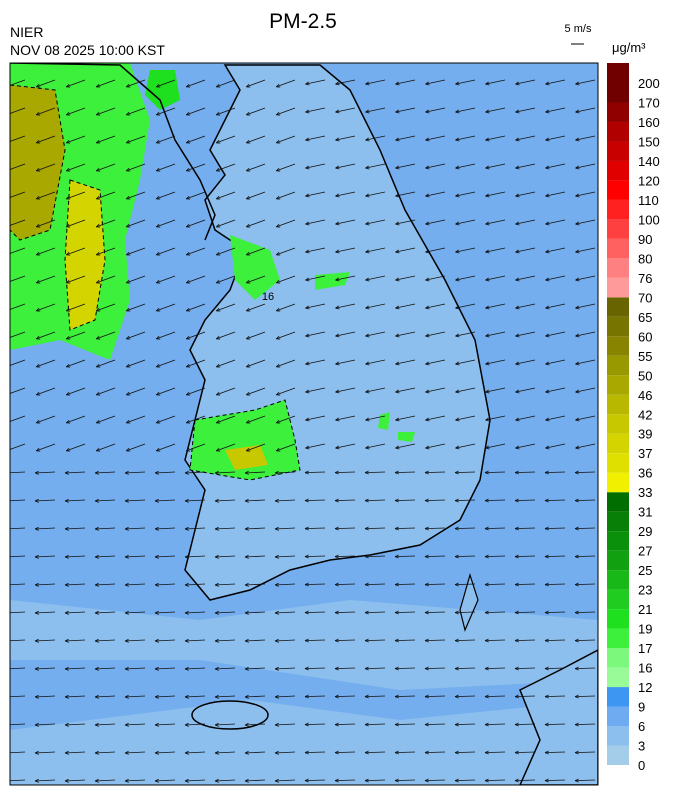 This screenshot has height=800, width=673. What do you see at coordinates (645, 414) in the screenshot?
I see `colorbar-label: 42` at bounding box center [645, 414].